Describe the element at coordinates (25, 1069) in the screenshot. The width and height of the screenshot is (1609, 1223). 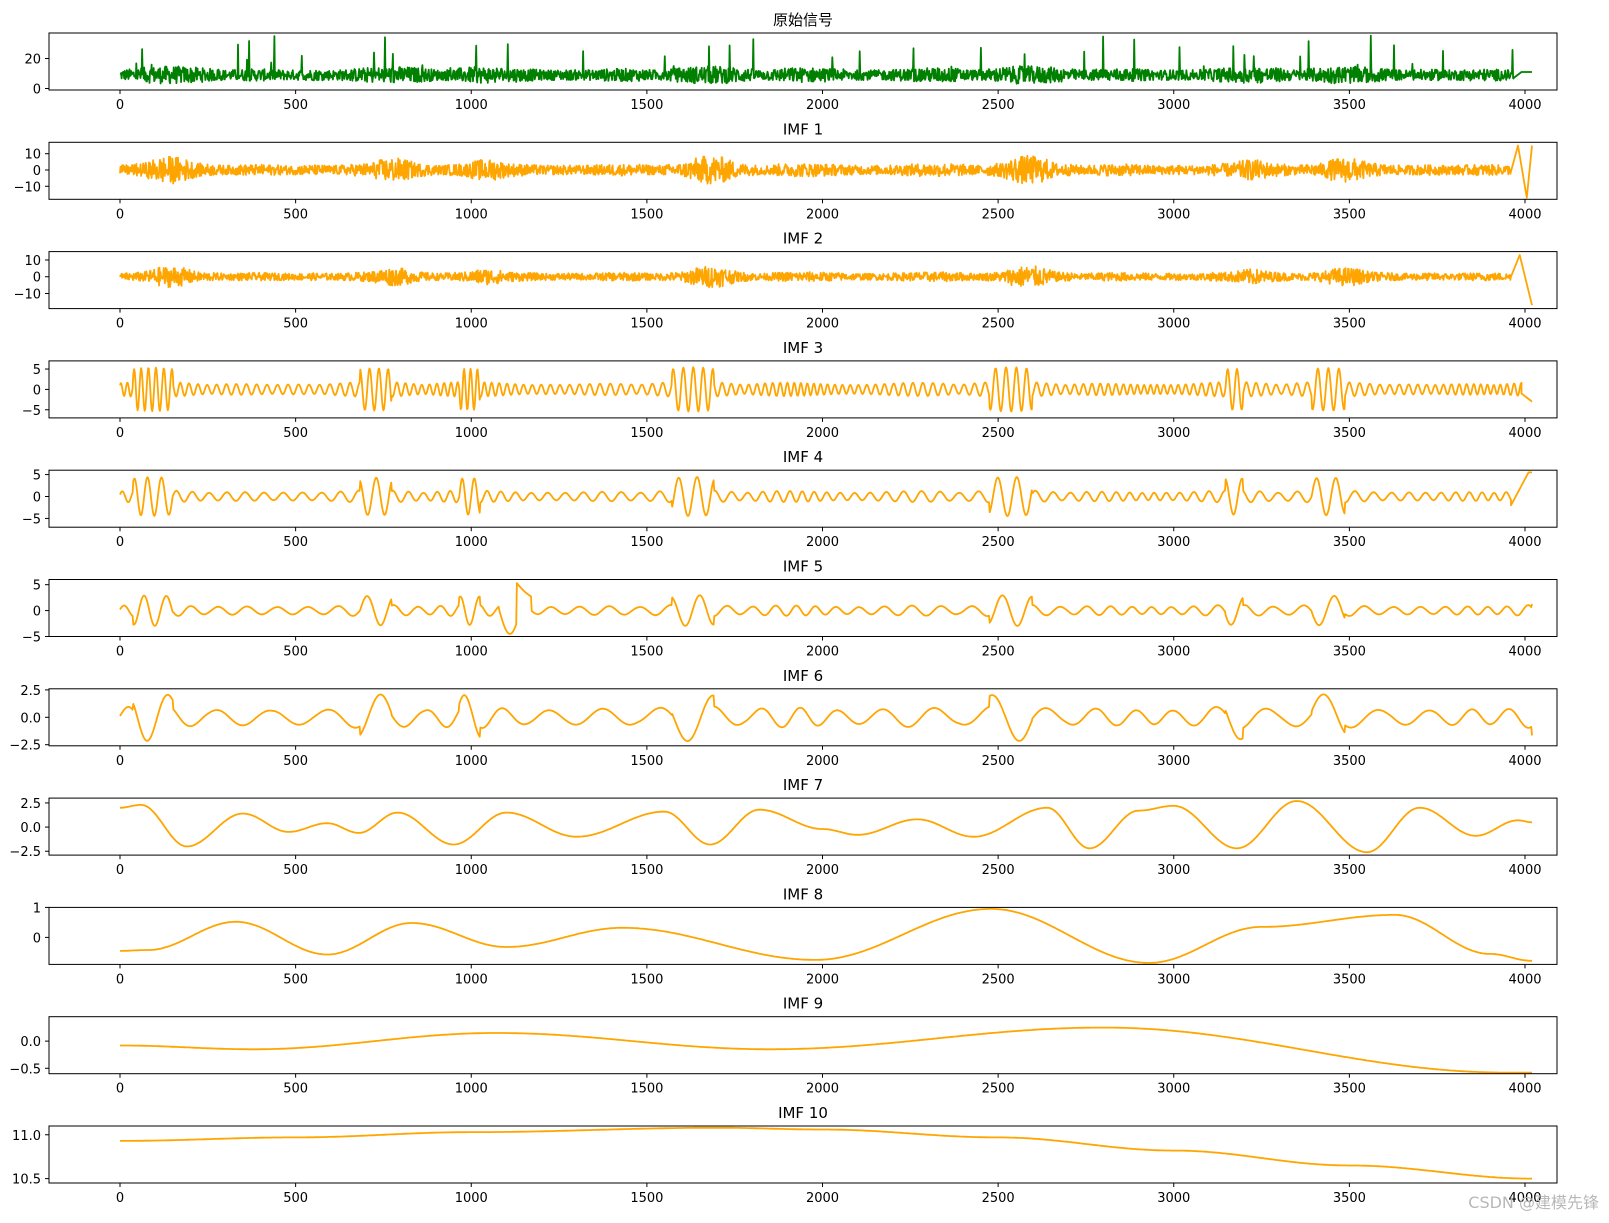
I see `y-tick-label: −0.5` at that location.